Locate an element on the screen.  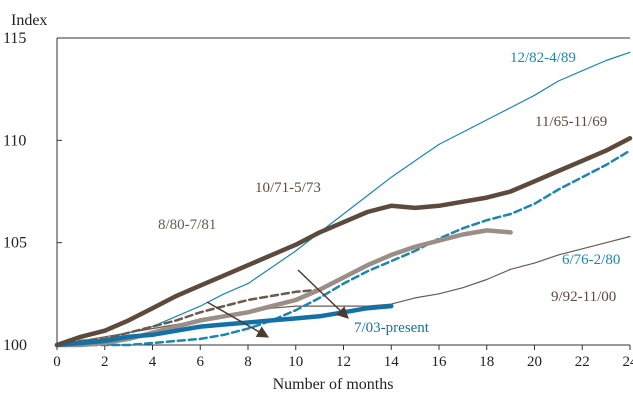
y-axis-label: Index is located at coordinates (29, 20).